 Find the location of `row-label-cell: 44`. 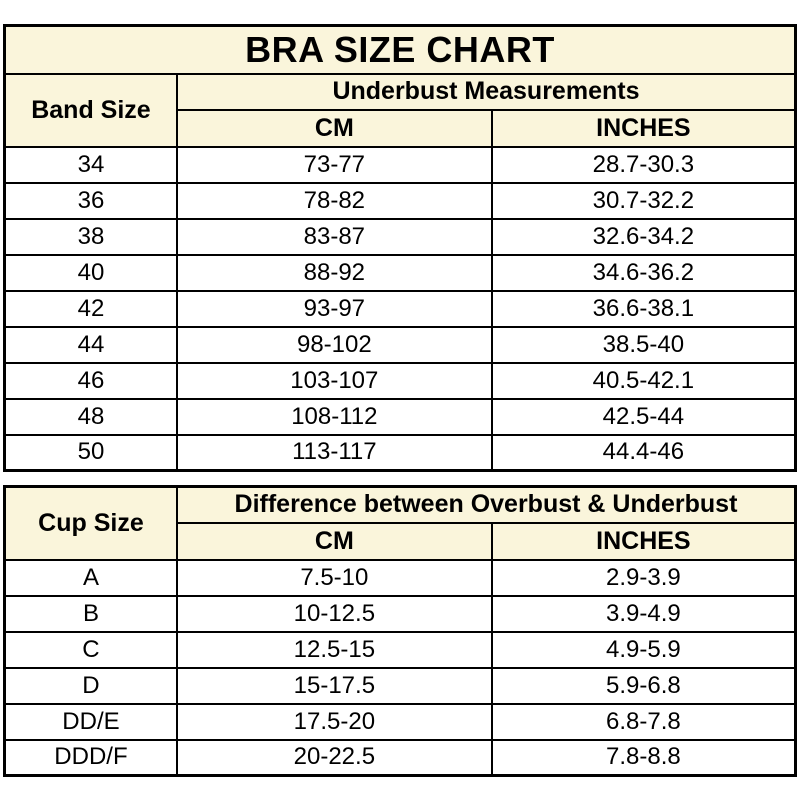

row-label-cell: 44 is located at coordinates (90, 344).